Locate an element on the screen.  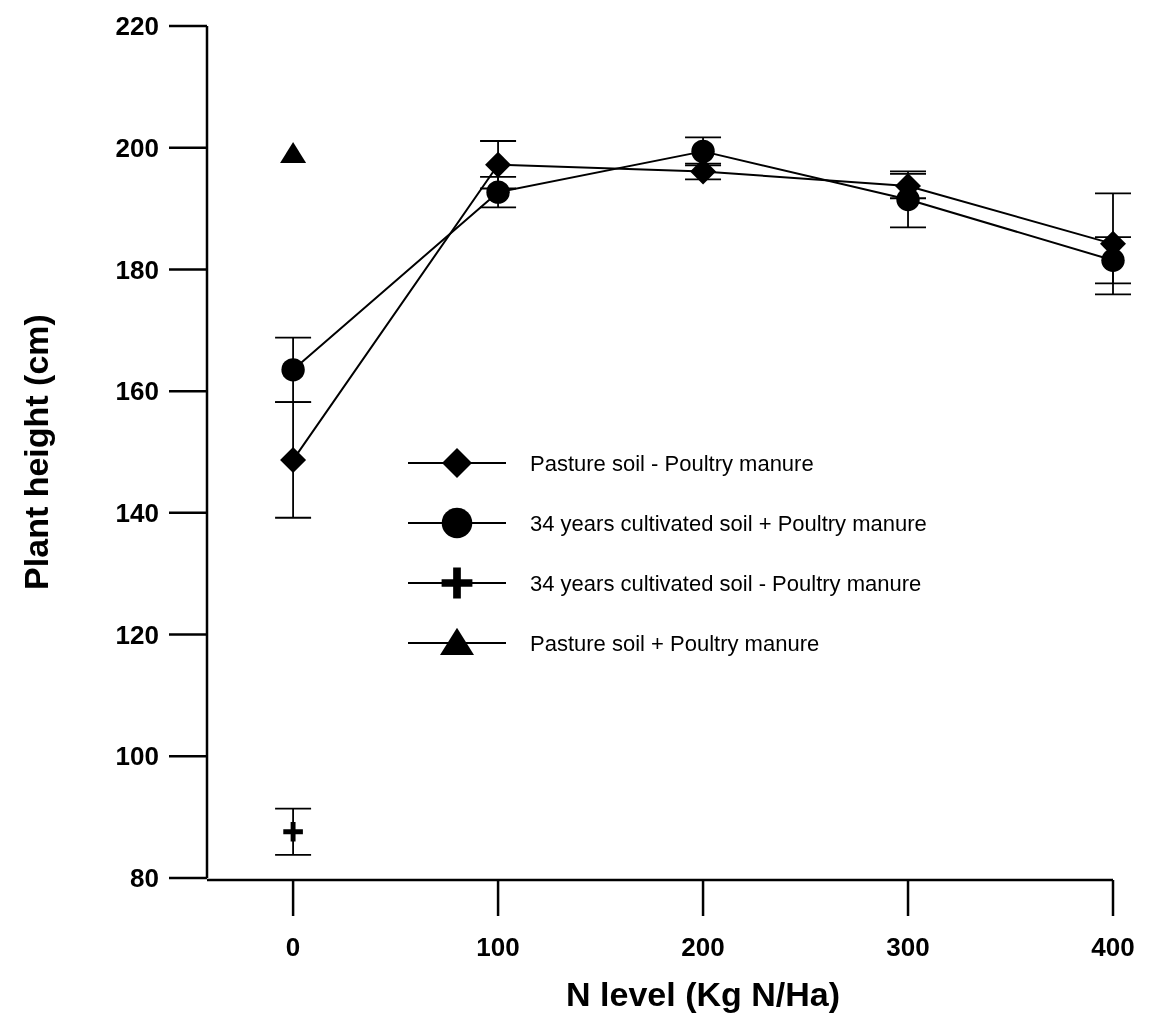
x-tick-label: 0 is located at coordinates (293, 947).